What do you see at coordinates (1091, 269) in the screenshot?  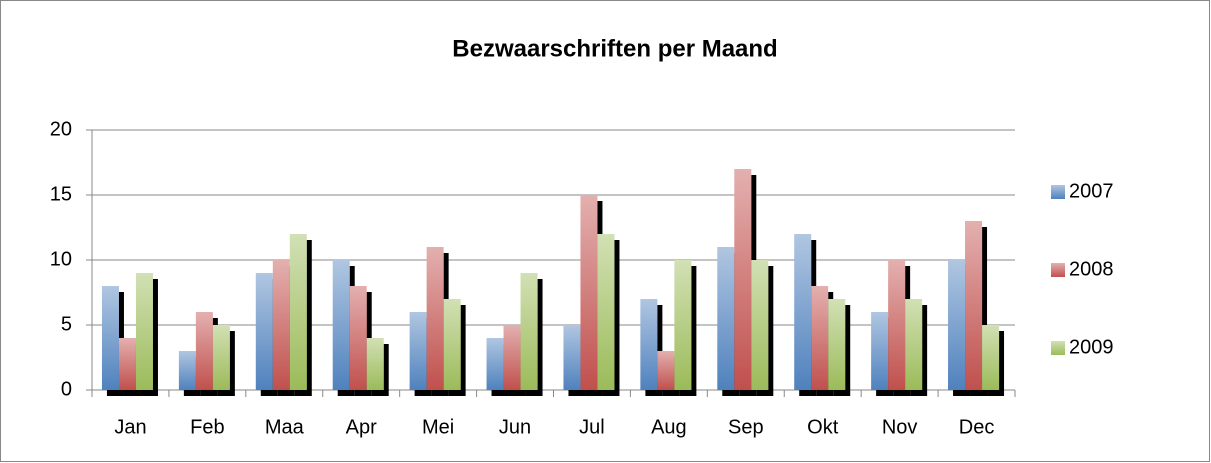 I see `legend-label: 2008` at bounding box center [1091, 269].